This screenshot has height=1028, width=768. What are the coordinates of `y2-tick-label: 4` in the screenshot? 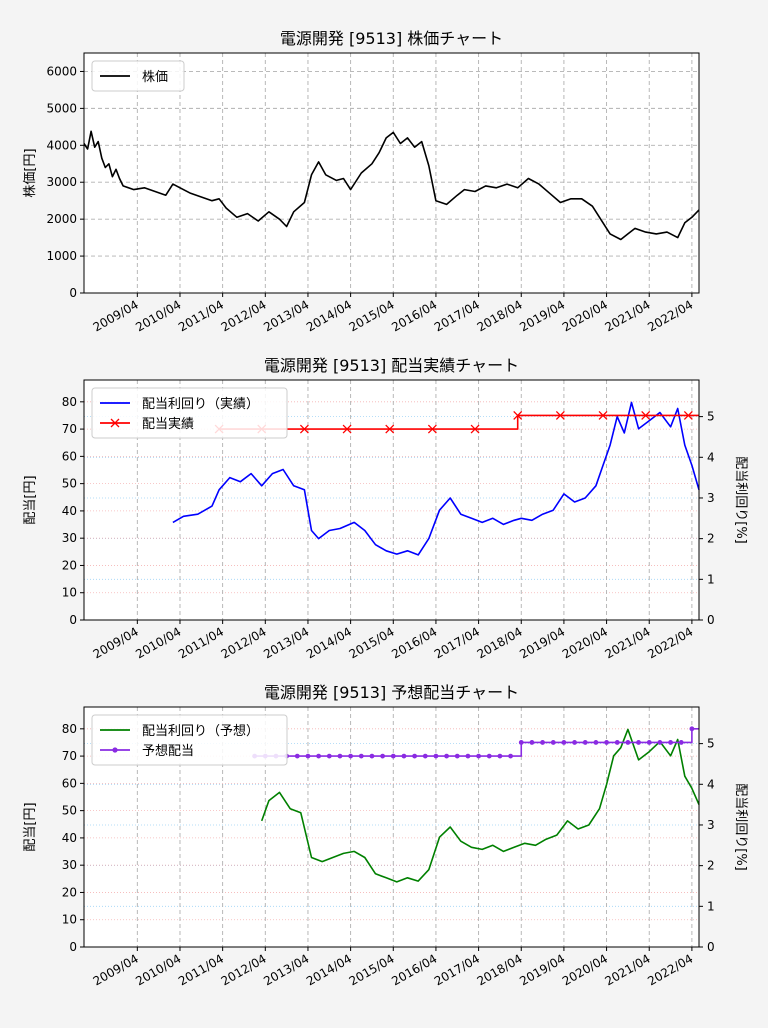 It's located at (711, 784).